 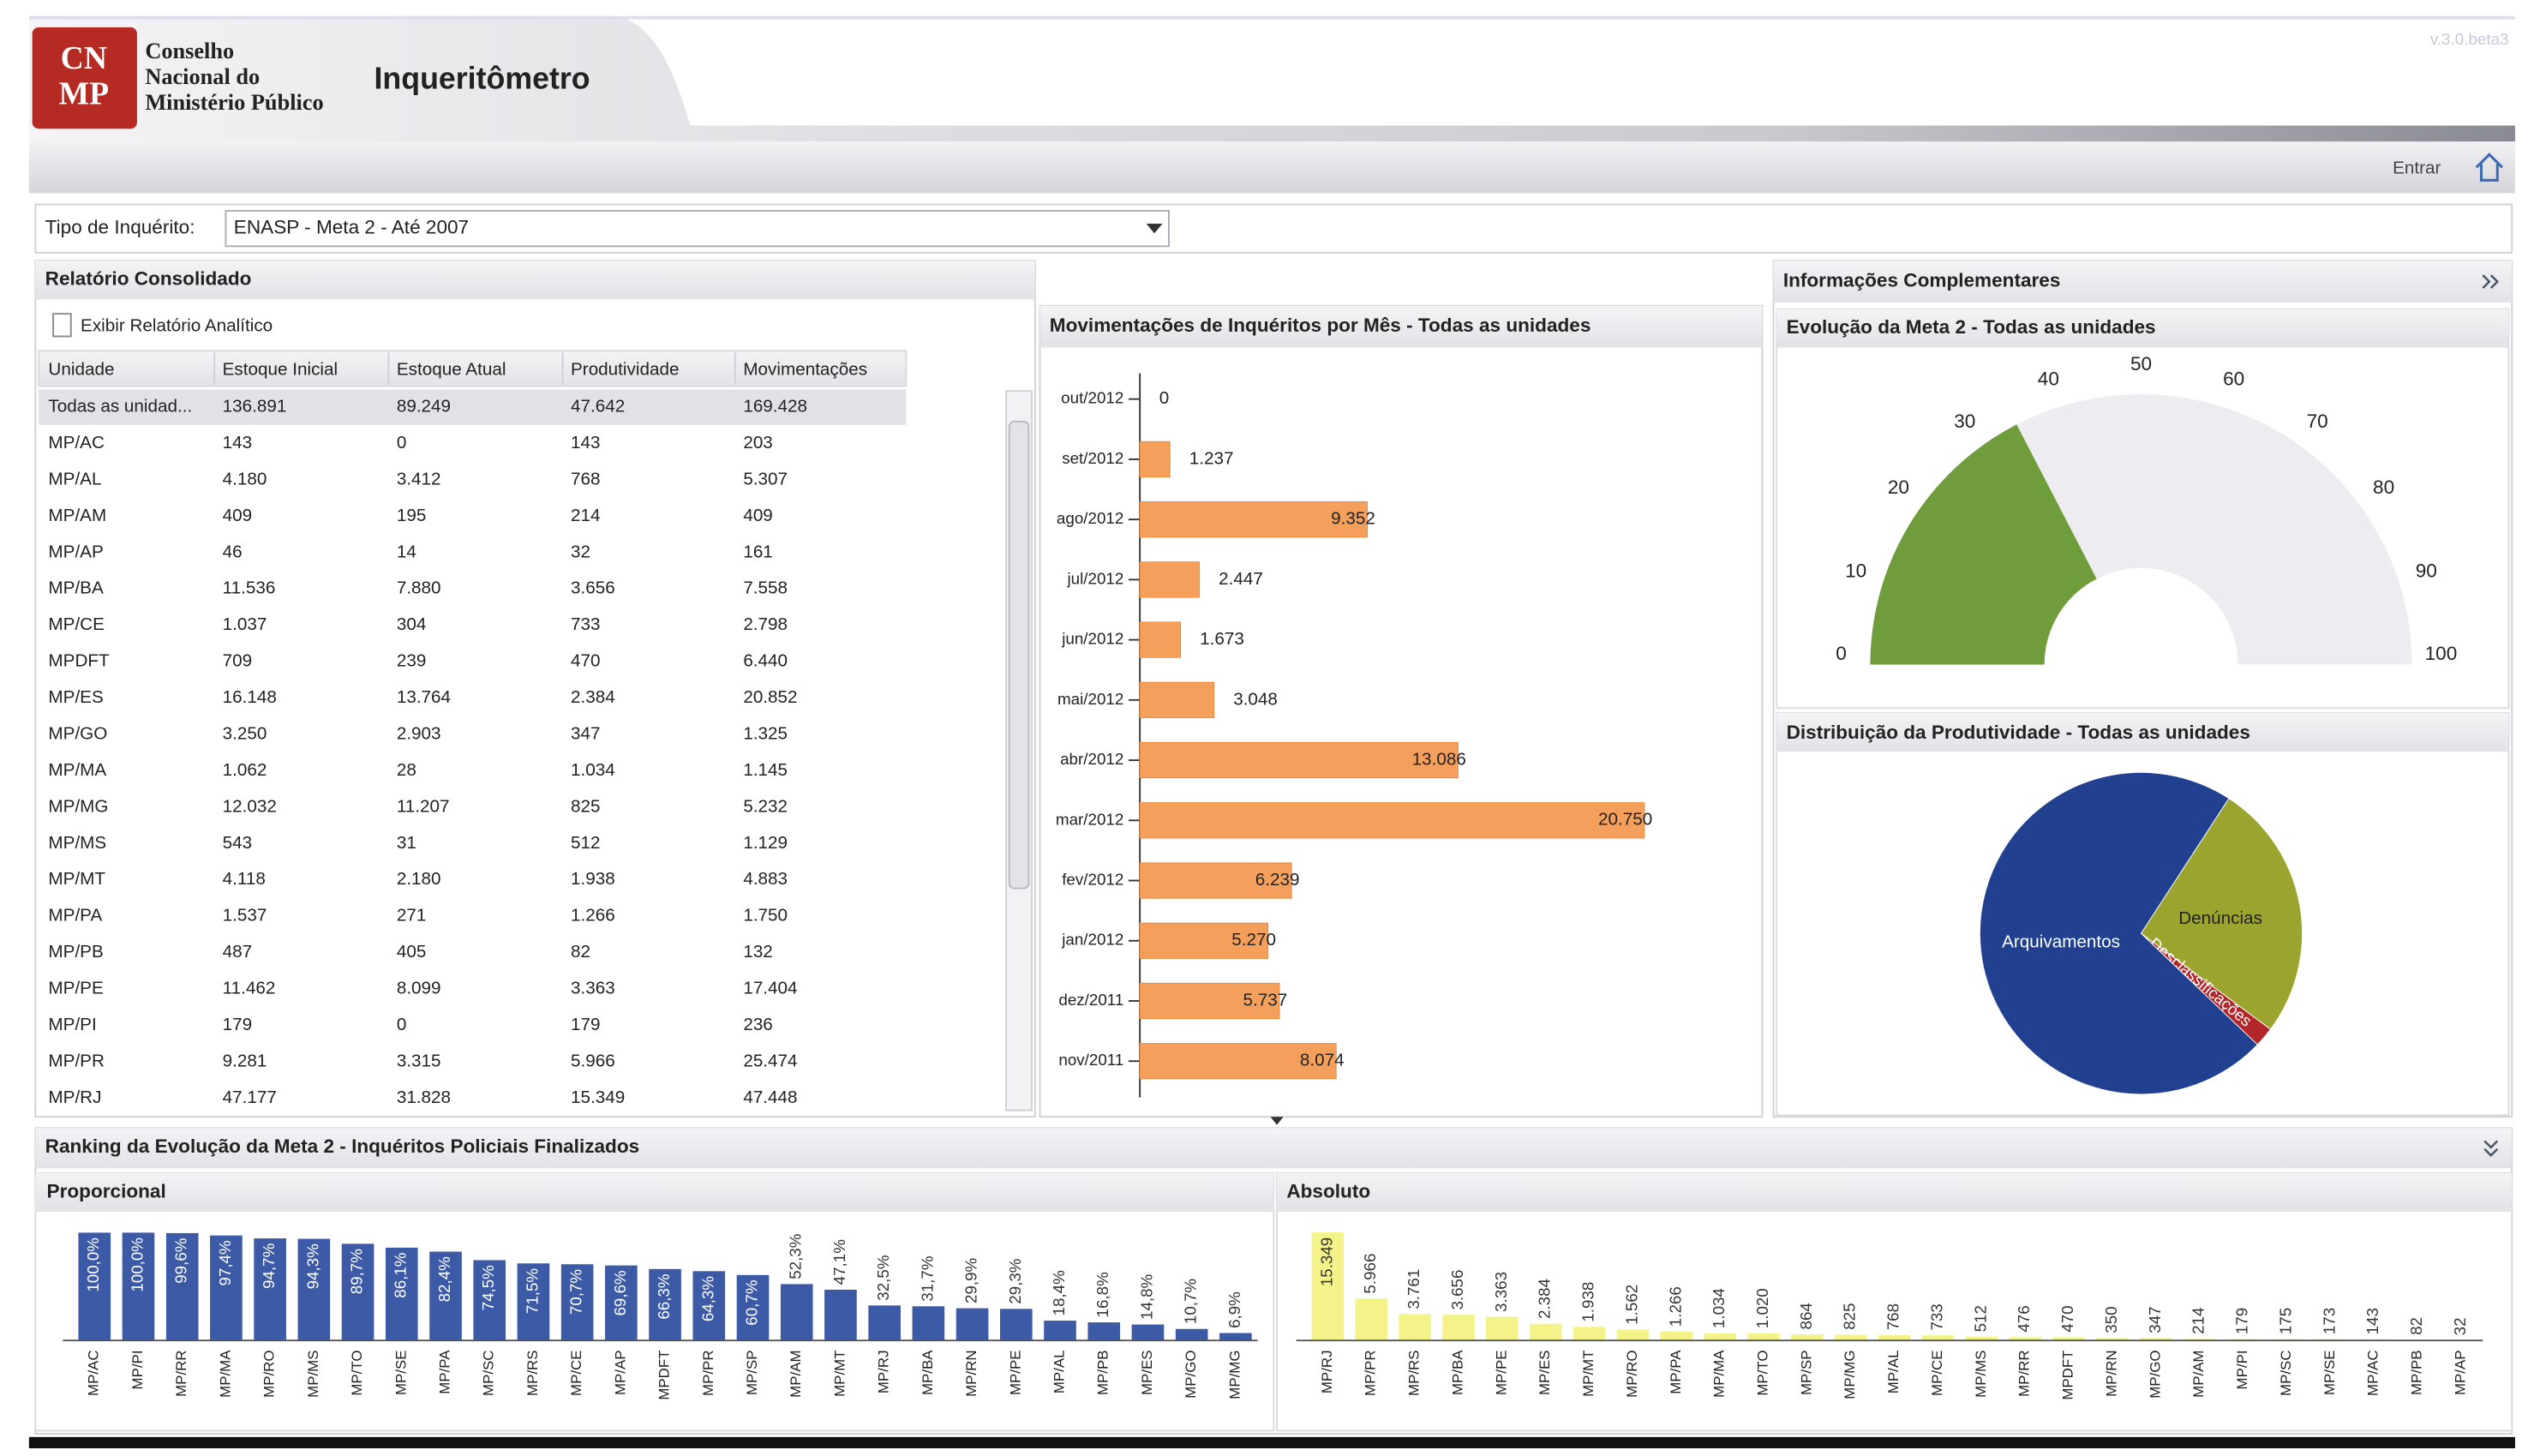 What do you see at coordinates (971, 1280) in the screenshot?
I see `value-label: 29,9%` at bounding box center [971, 1280].